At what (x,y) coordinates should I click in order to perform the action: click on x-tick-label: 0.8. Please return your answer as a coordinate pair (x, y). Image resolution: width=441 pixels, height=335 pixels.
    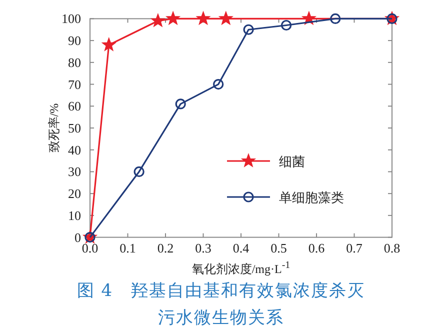
    Looking at the image, I should click on (392, 248).